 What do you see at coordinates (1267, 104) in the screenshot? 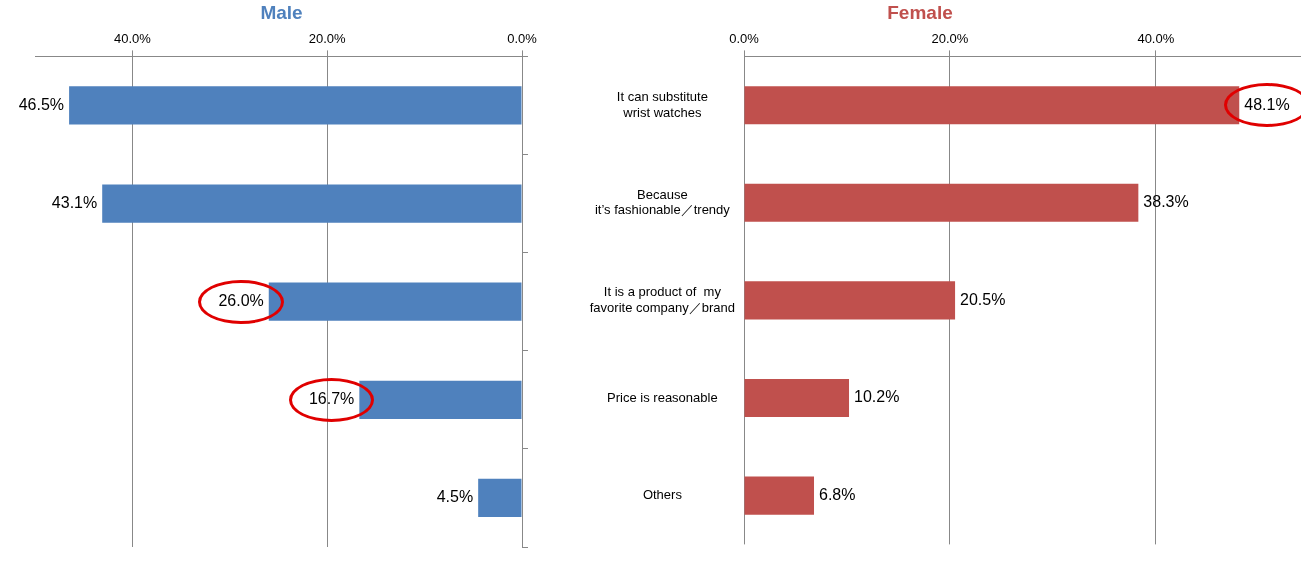
I see `data-label: 48.1%` at bounding box center [1267, 104].